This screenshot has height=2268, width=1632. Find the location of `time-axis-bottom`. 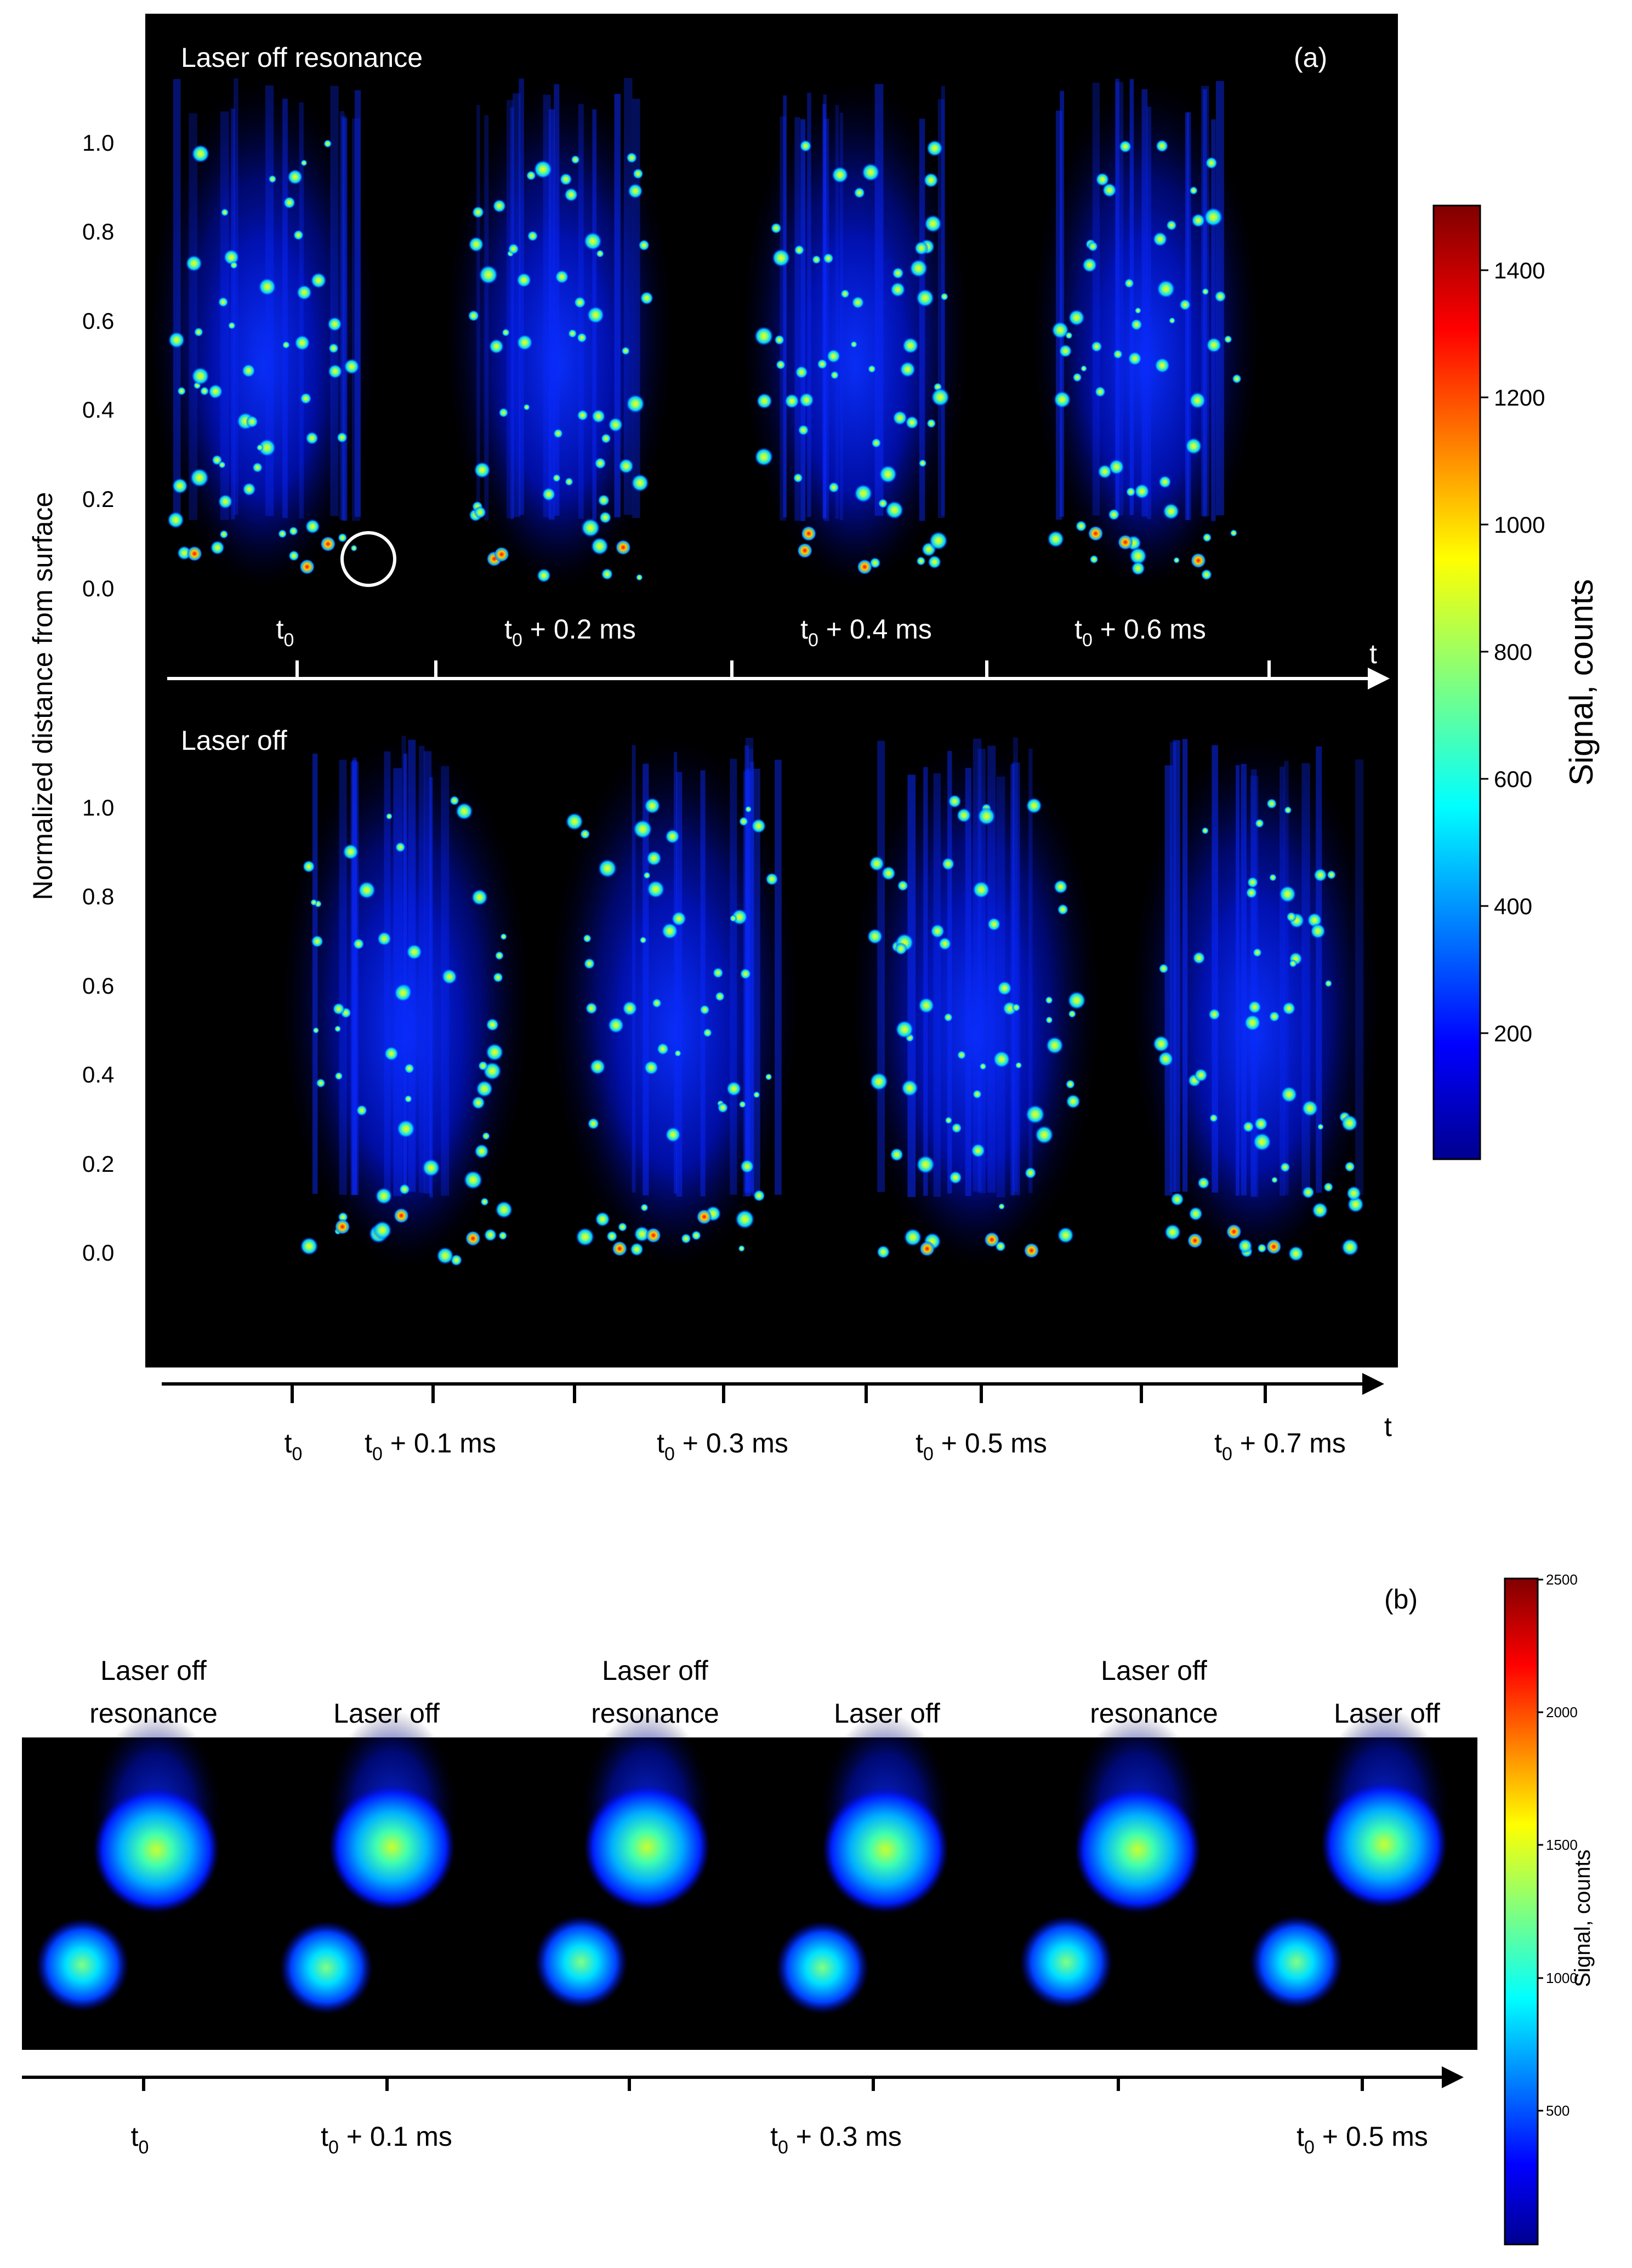

time-axis-bottom is located at coordinates (763, 1392).